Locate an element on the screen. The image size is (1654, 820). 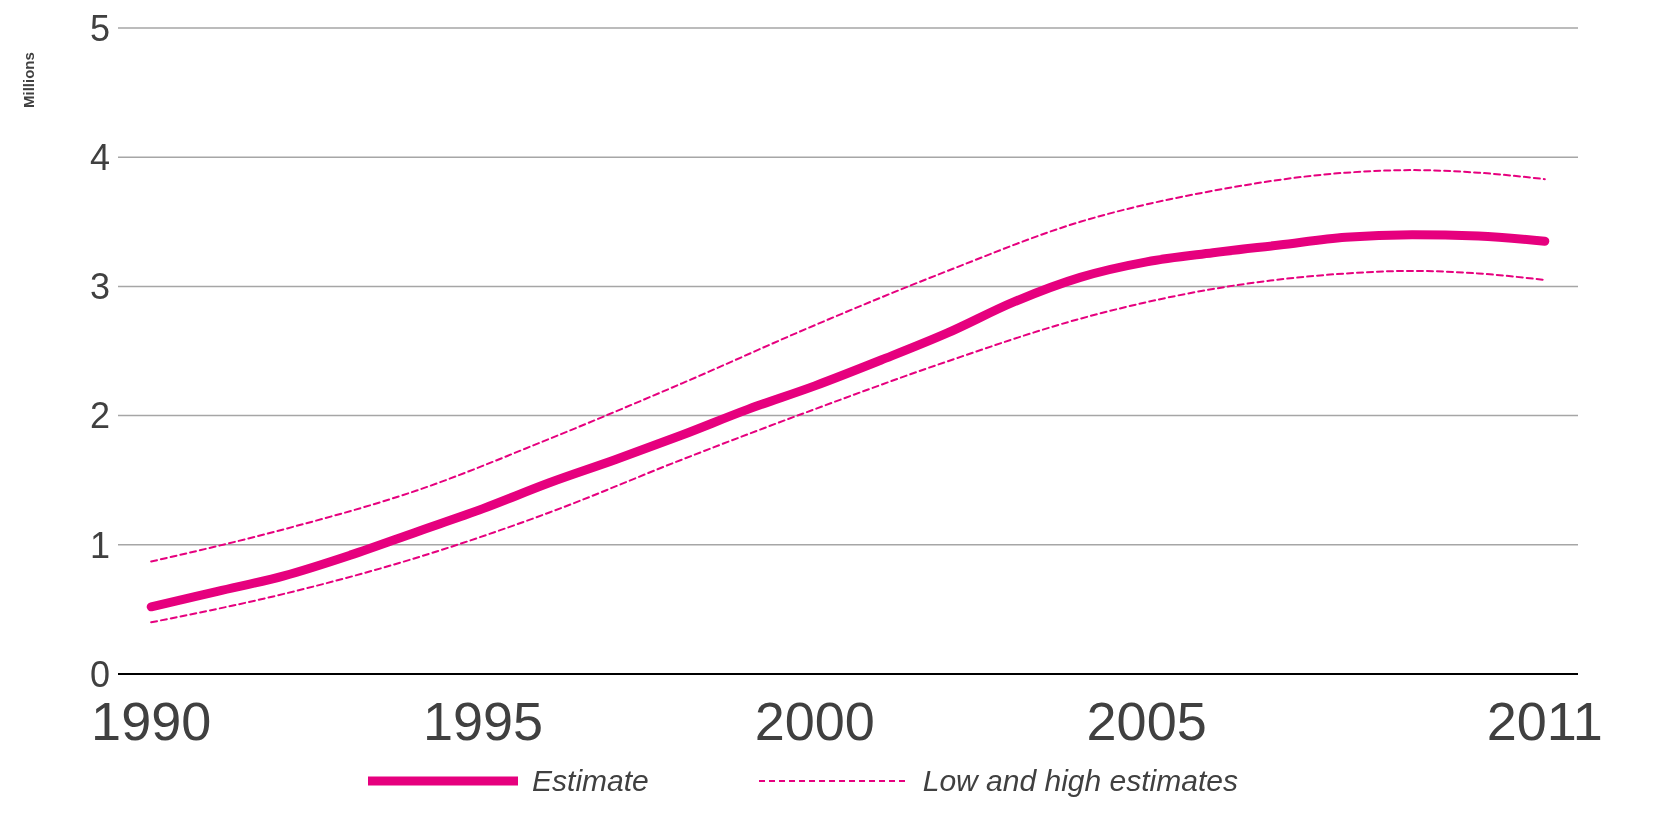
y-tick-label: 3 is located at coordinates (99, 287).